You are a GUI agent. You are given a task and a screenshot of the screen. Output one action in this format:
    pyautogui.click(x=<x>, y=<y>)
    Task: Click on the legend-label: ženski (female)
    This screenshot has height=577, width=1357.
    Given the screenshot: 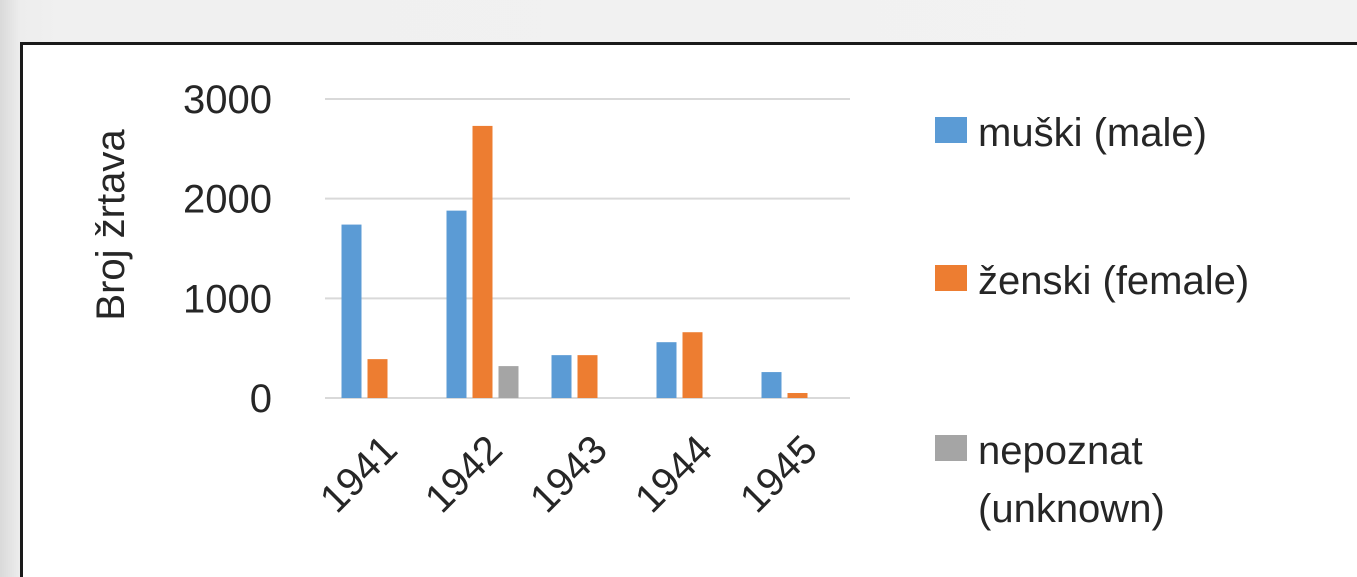 What is the action you would take?
    pyautogui.click(x=1113, y=281)
    